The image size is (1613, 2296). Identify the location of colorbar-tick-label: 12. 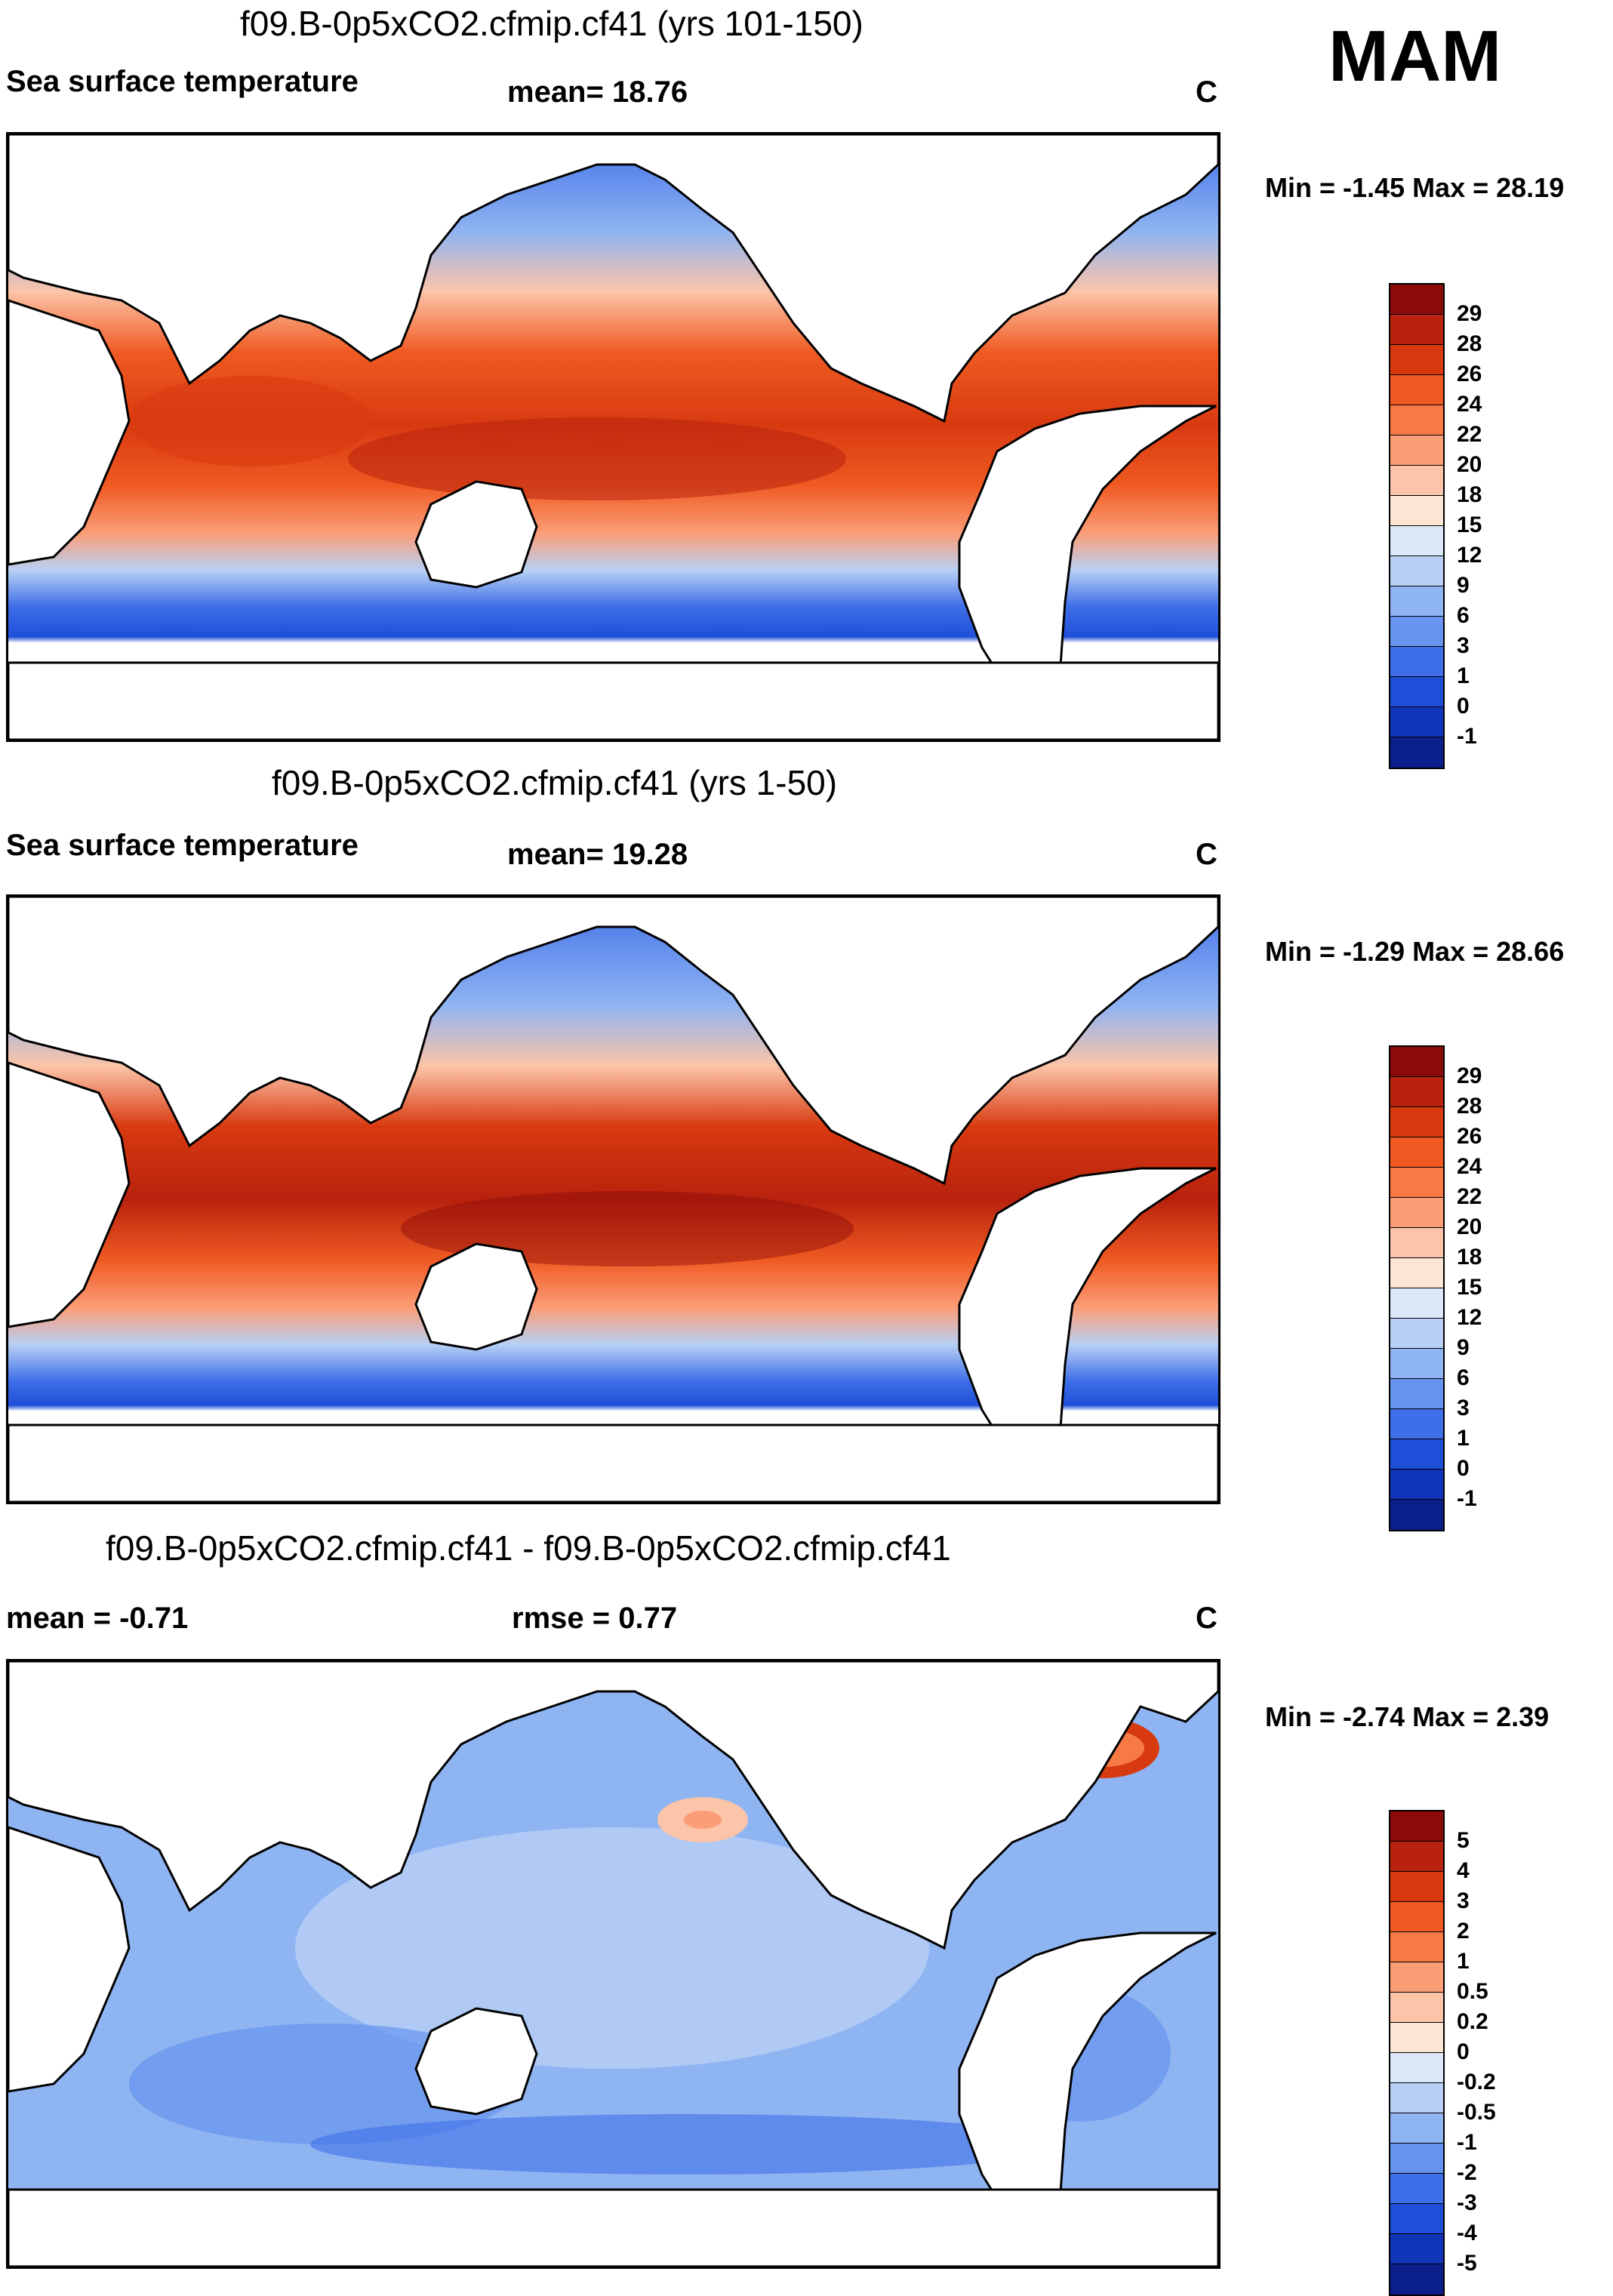
(1469, 555).